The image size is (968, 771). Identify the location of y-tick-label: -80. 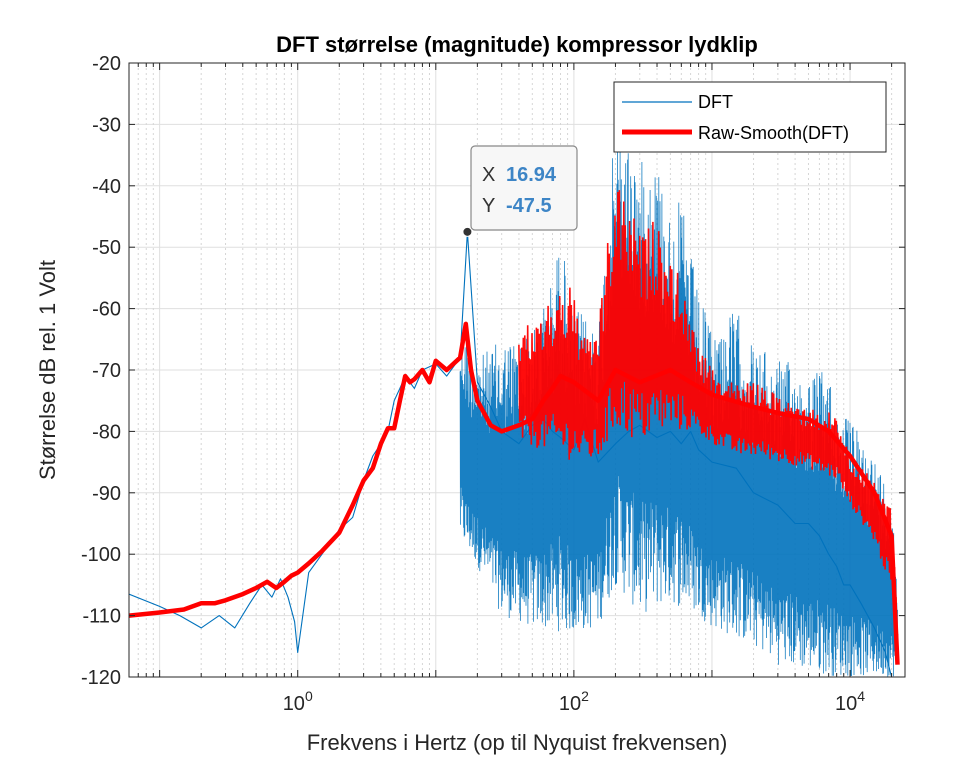
(106, 432).